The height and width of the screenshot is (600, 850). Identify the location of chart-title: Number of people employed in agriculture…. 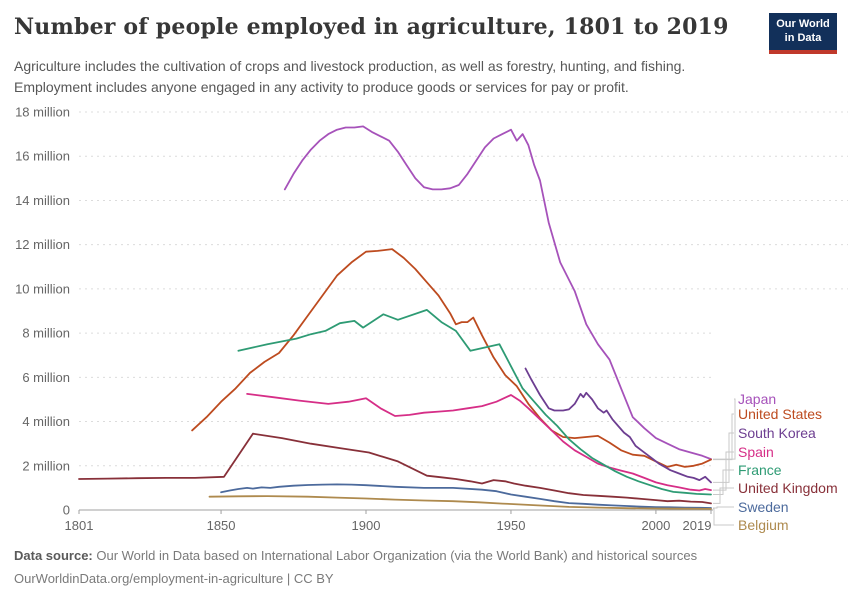
(371, 27).